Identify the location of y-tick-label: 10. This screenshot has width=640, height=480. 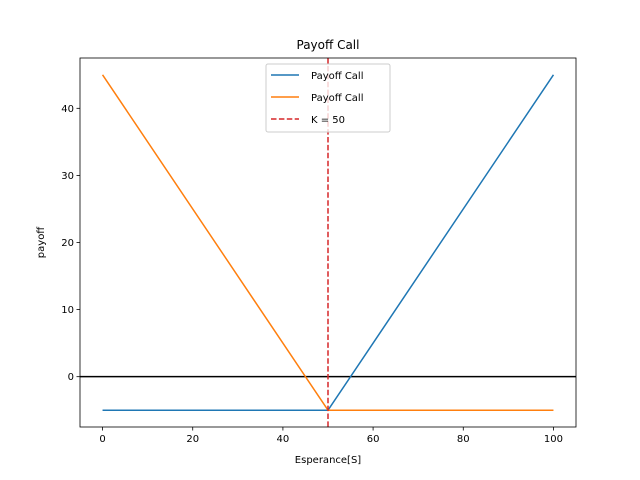
(67, 310).